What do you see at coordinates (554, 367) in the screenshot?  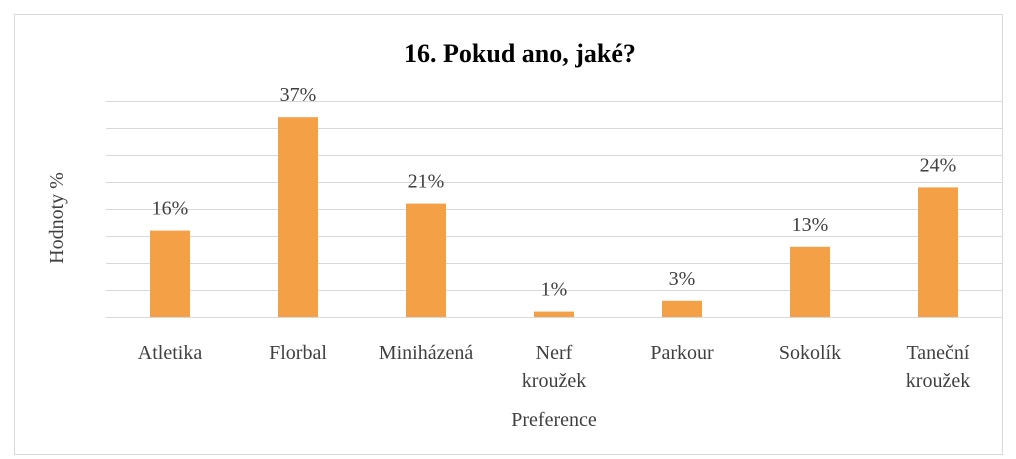 I see `x-tick-label: Nerf kroužek` at bounding box center [554, 367].